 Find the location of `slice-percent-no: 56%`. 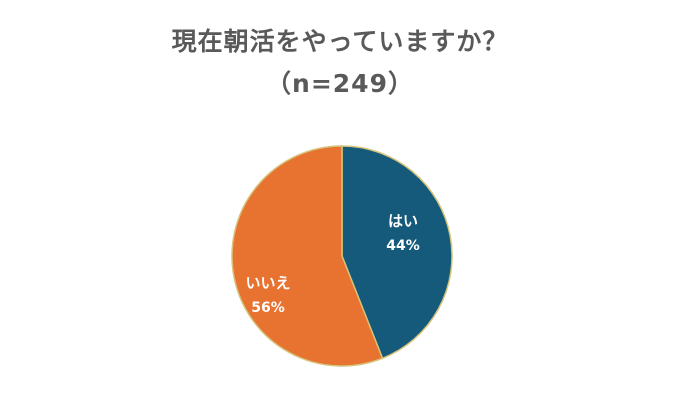

slice-percent-no: 56% is located at coordinates (268, 308).